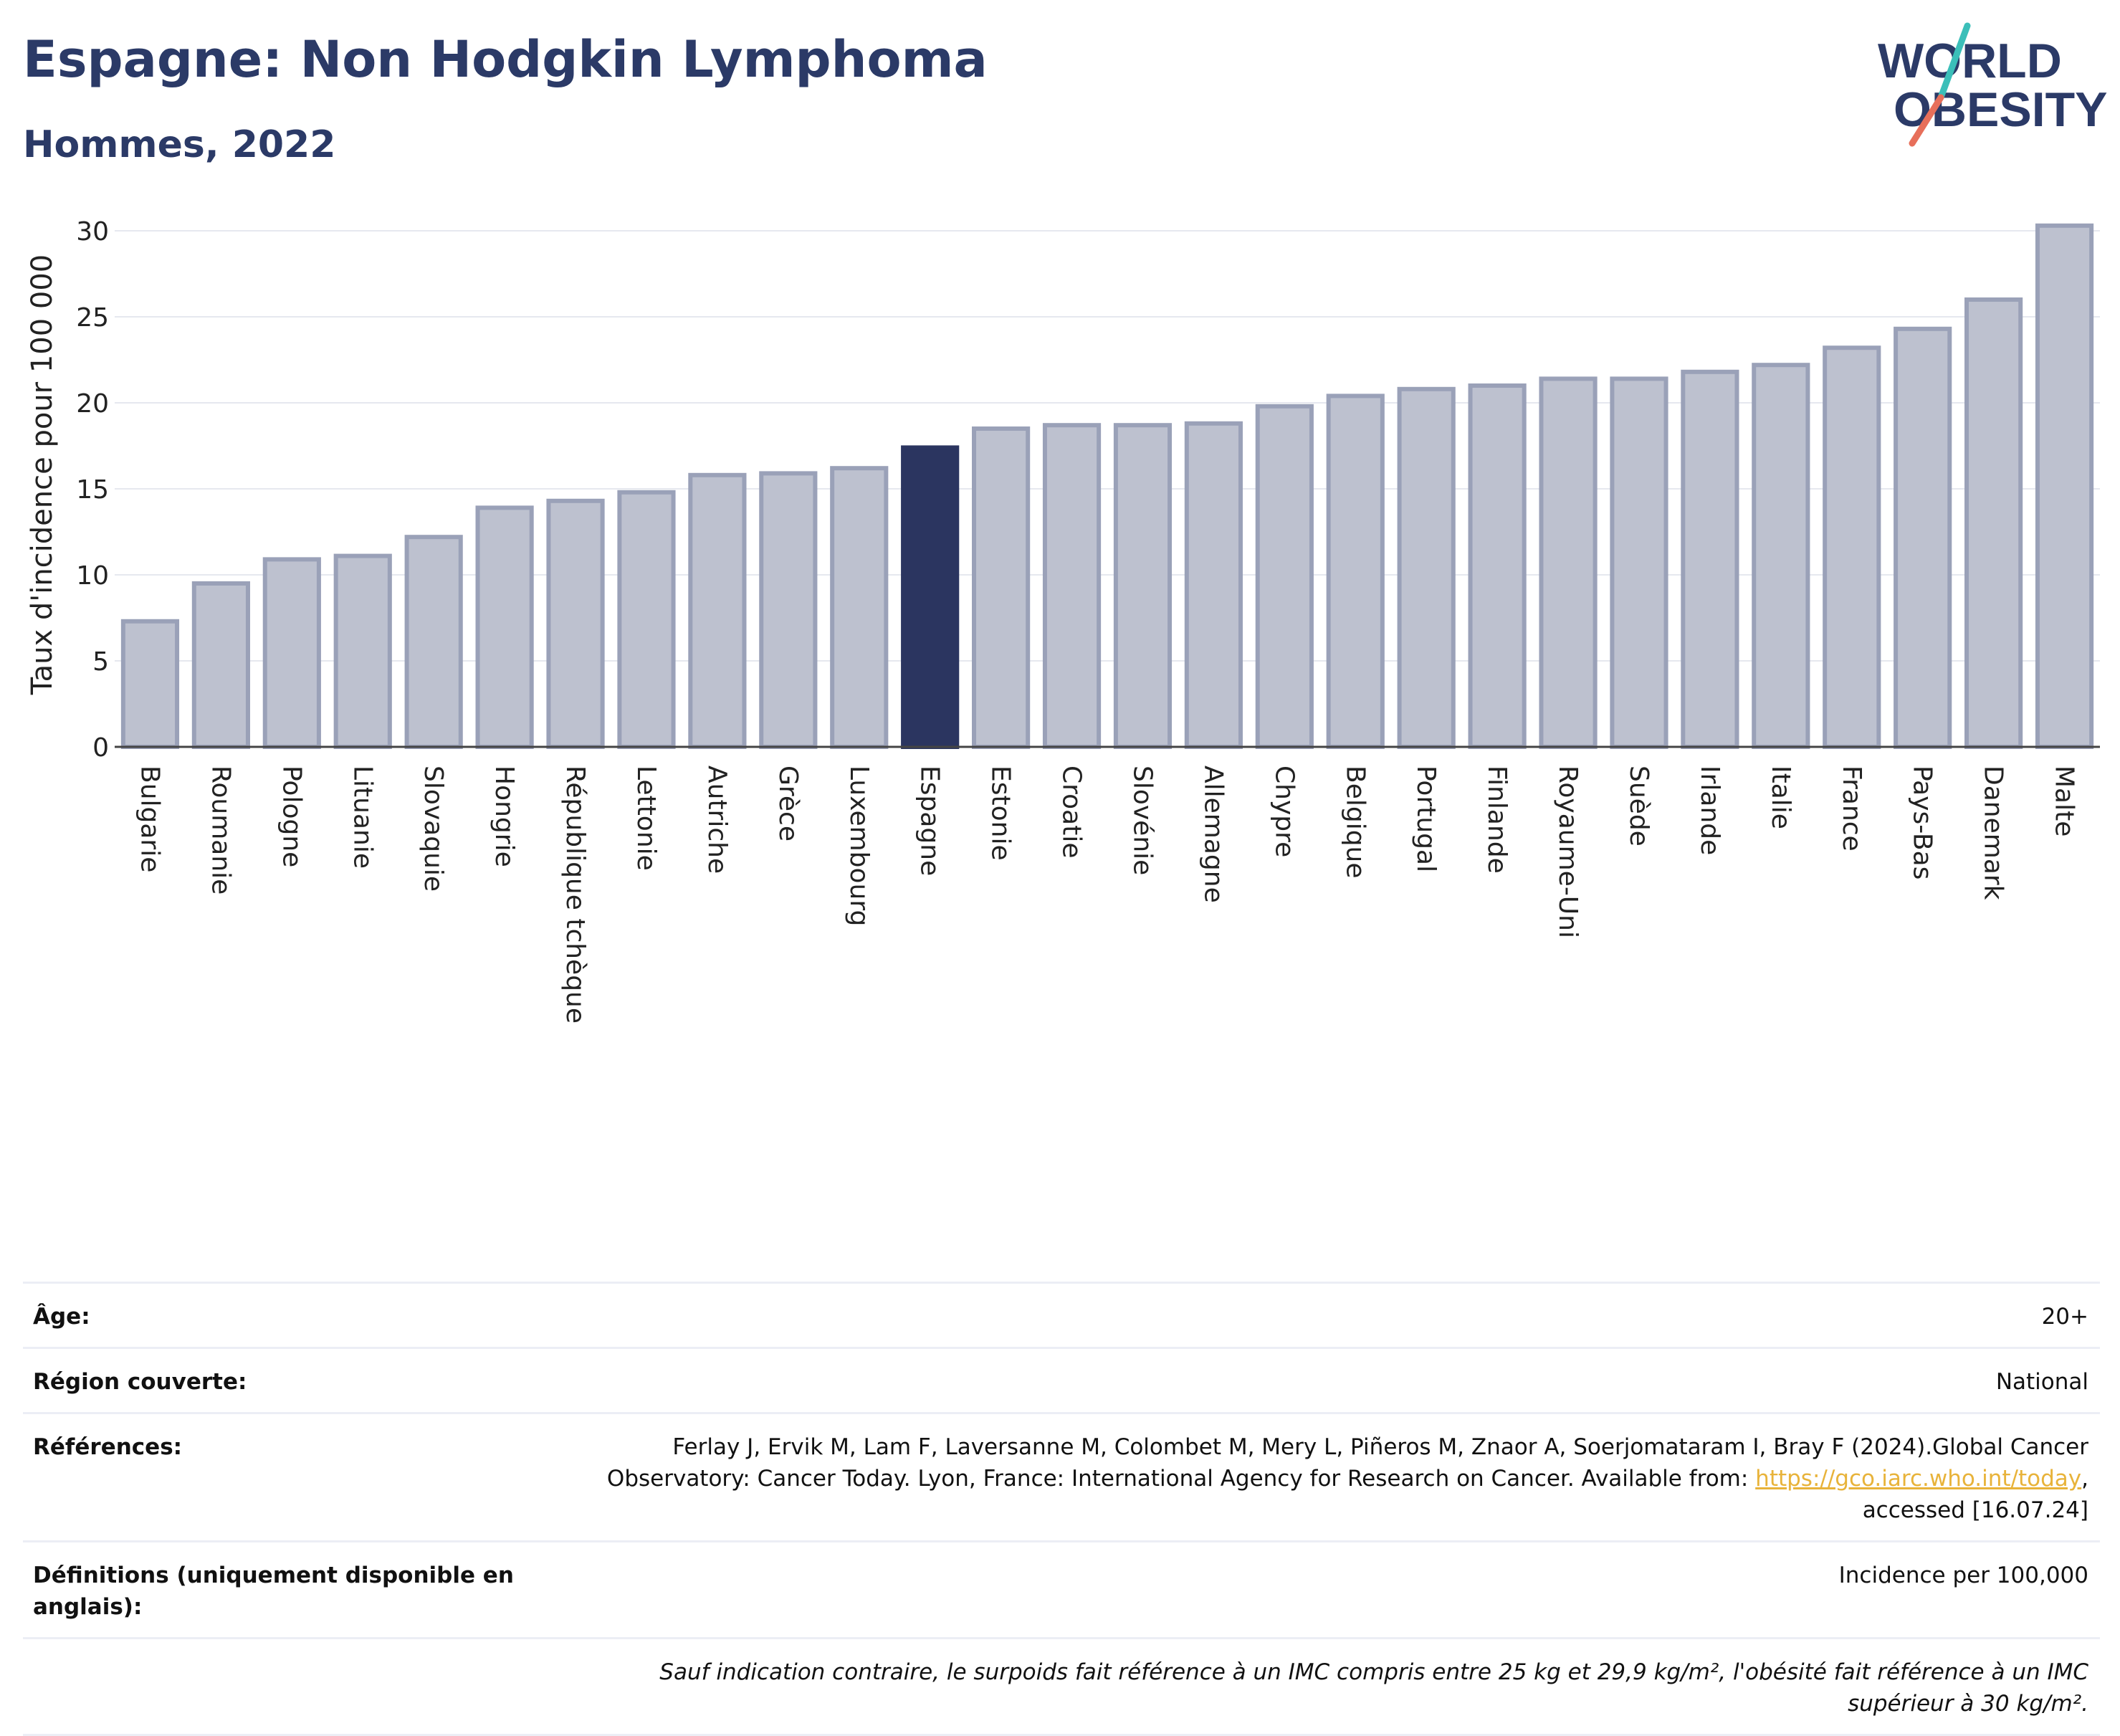 Image resolution: width=2120 pixels, height=1736 pixels. Describe the element at coordinates (62, 1317) in the screenshot. I see `age-label: Âge:` at that location.